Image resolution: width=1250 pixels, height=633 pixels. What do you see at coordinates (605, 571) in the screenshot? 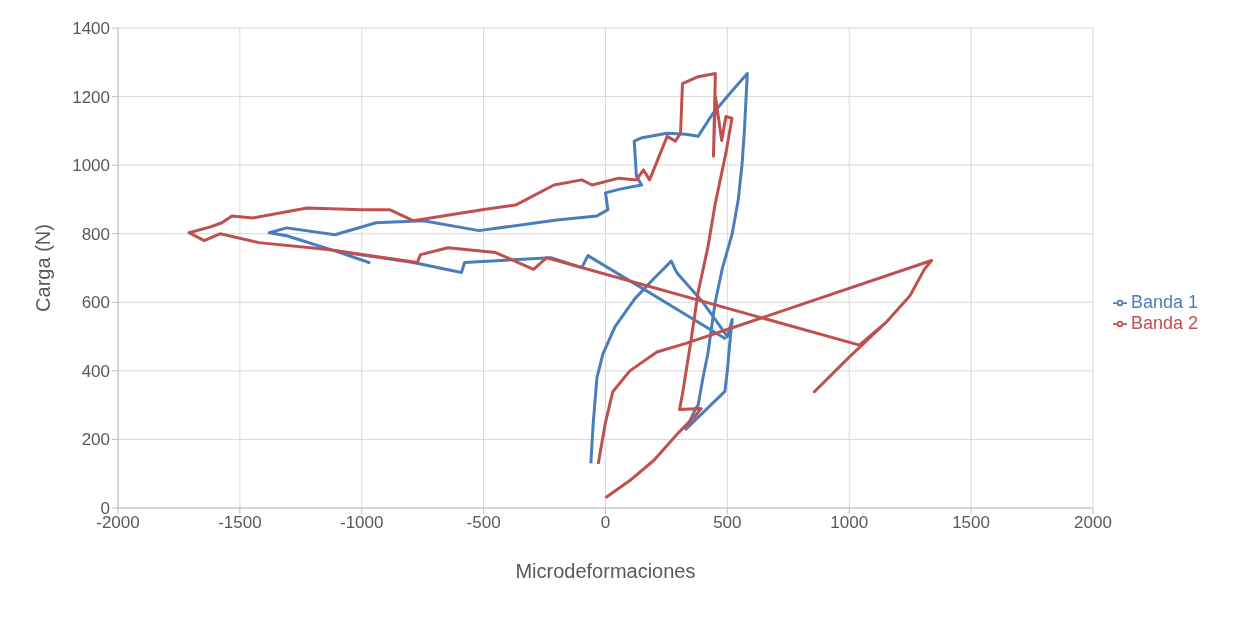
I see `x-axis-title: Microdeformaciones` at bounding box center [605, 571].